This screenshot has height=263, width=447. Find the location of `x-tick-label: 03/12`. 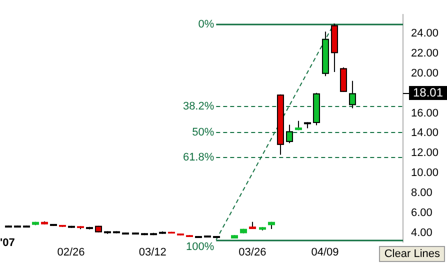

x-tick-label: 03/12 is located at coordinates (152, 252).